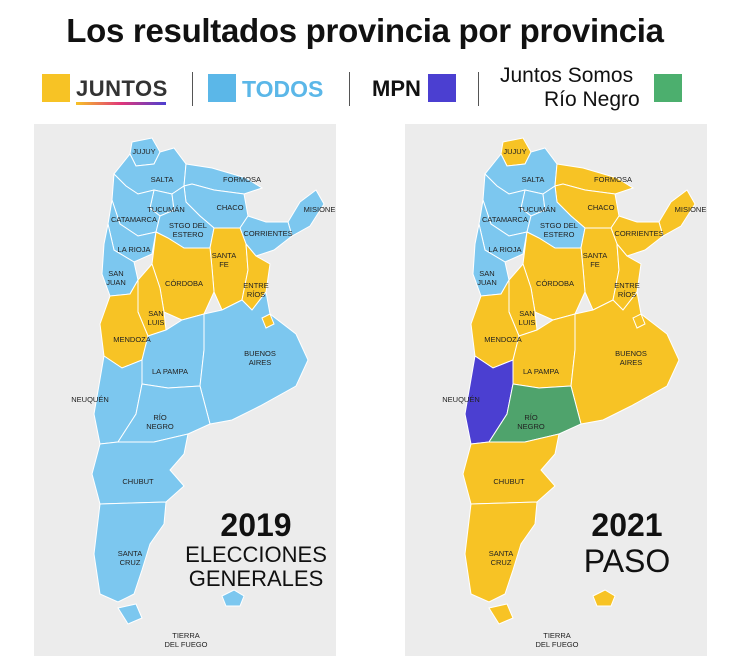  I want to click on legend-label-todos: TODOS, so click(283, 89).